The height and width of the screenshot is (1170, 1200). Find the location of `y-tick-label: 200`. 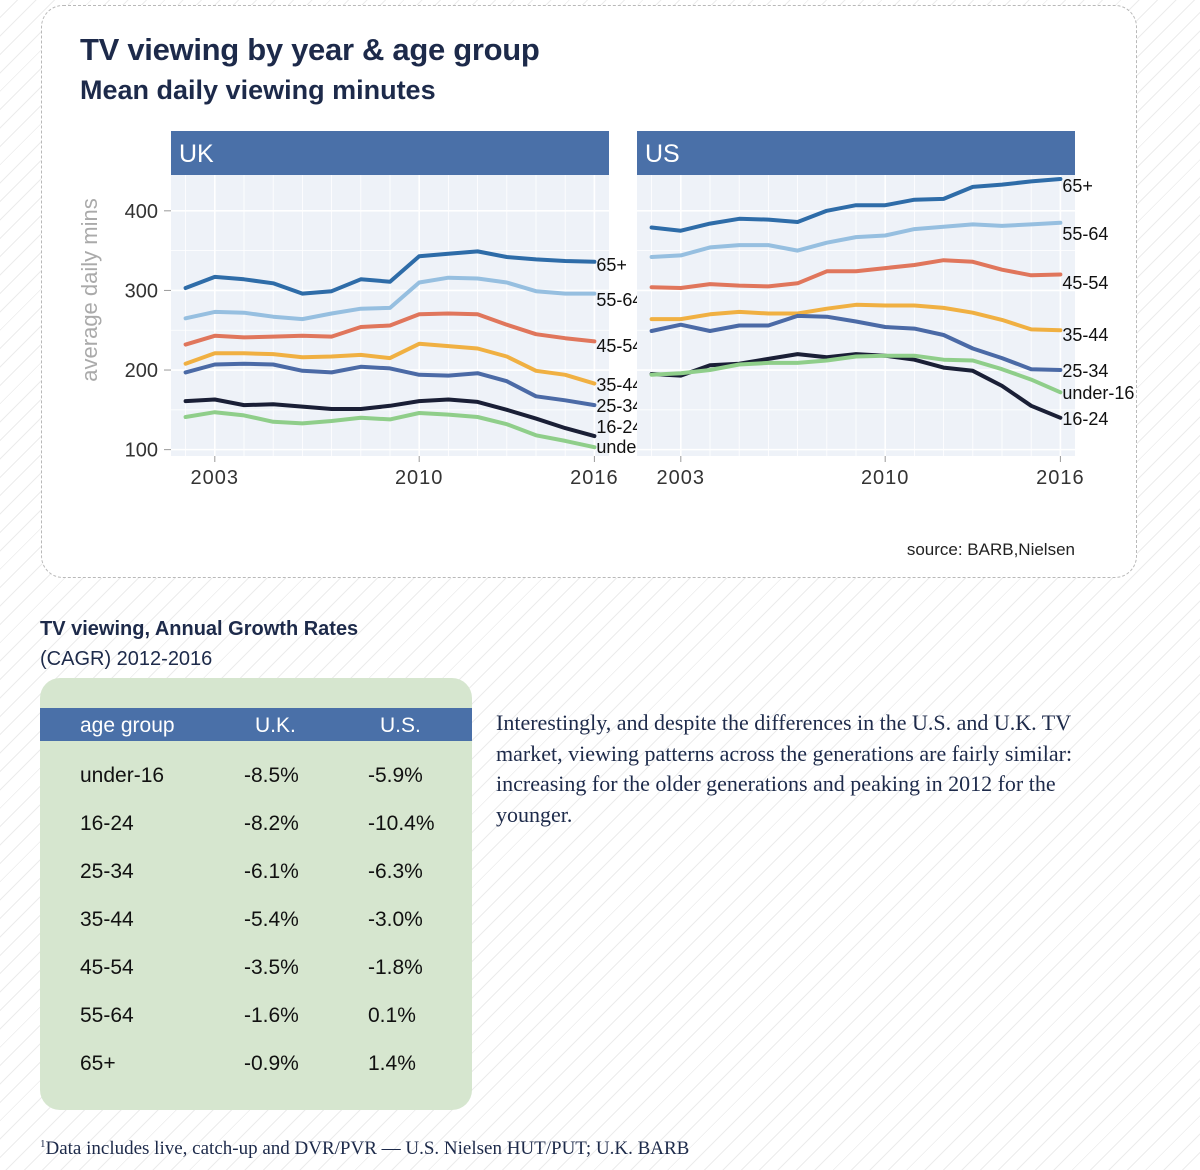

y-tick-label: 200 is located at coordinates (141, 371).